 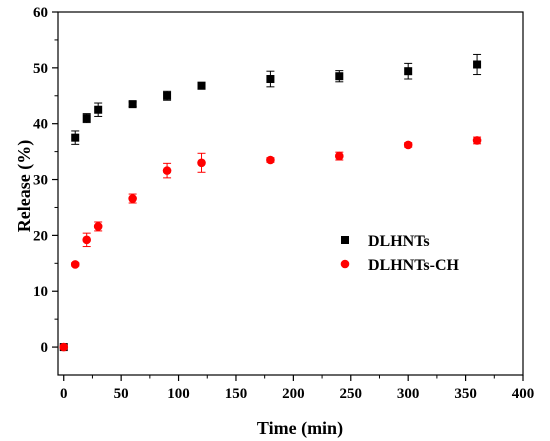 I want to click on x-tick-label: 50, so click(x=121, y=394).